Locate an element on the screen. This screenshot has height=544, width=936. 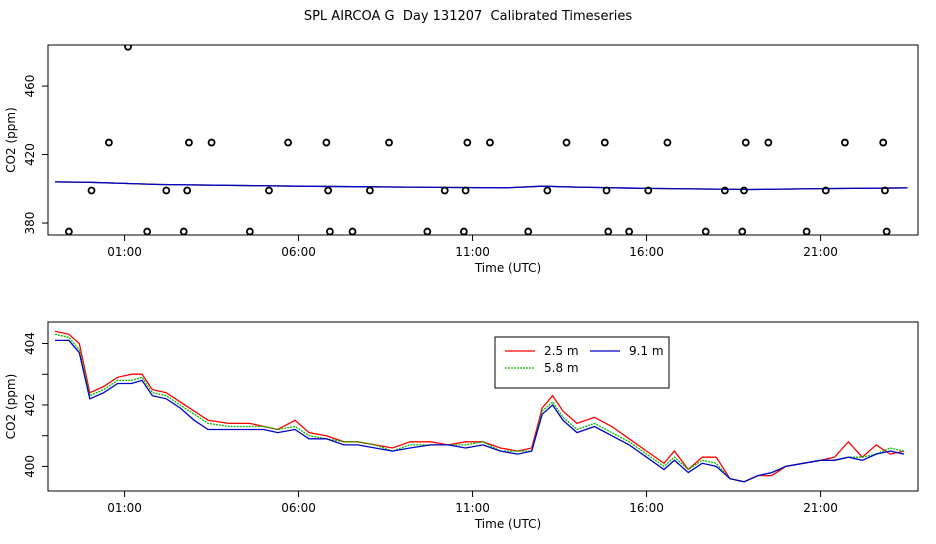
legend-label: 5.8 m is located at coordinates (561, 368).